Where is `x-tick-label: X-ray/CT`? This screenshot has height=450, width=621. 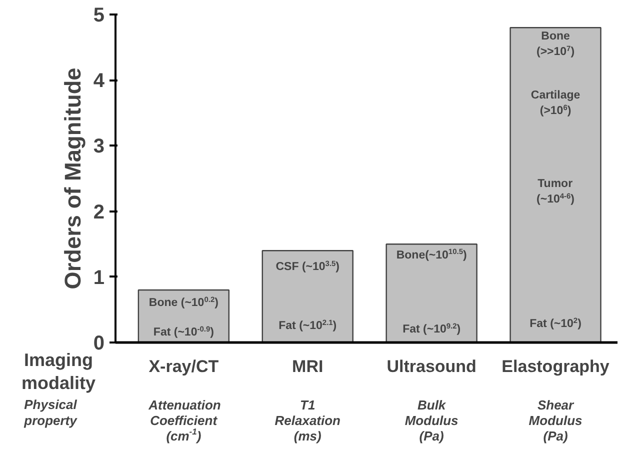
x-tick-label: X-ray/CT is located at coordinates (184, 366).